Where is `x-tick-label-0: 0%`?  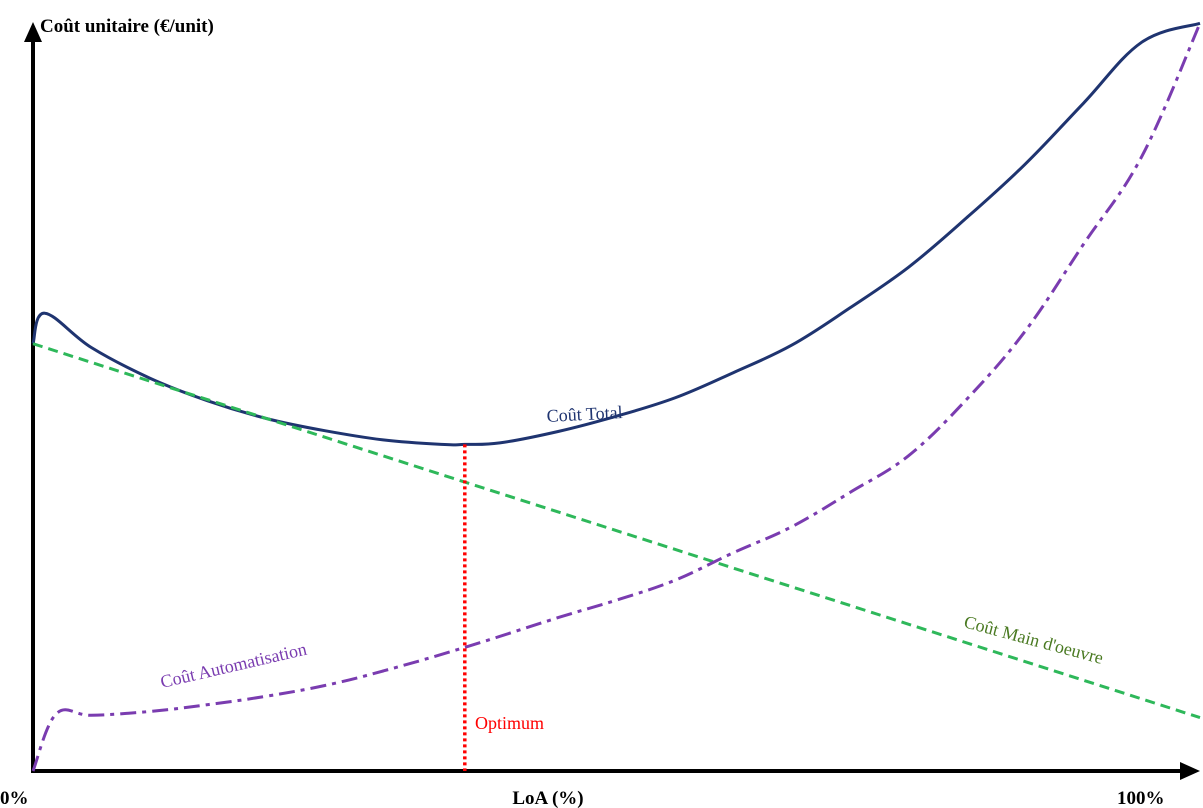
x-tick-label-0: 0% is located at coordinates (14, 798).